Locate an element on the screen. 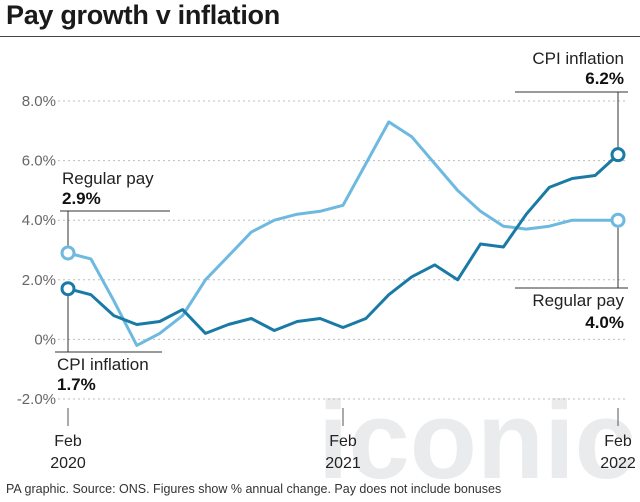  watermark: iconic is located at coordinates (477, 429).